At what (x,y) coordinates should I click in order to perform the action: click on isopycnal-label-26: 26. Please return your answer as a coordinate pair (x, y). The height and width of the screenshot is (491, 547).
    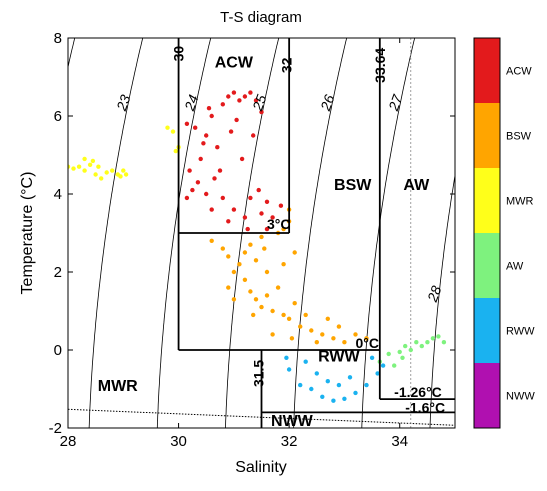
    Looking at the image, I should click on (327, 102).